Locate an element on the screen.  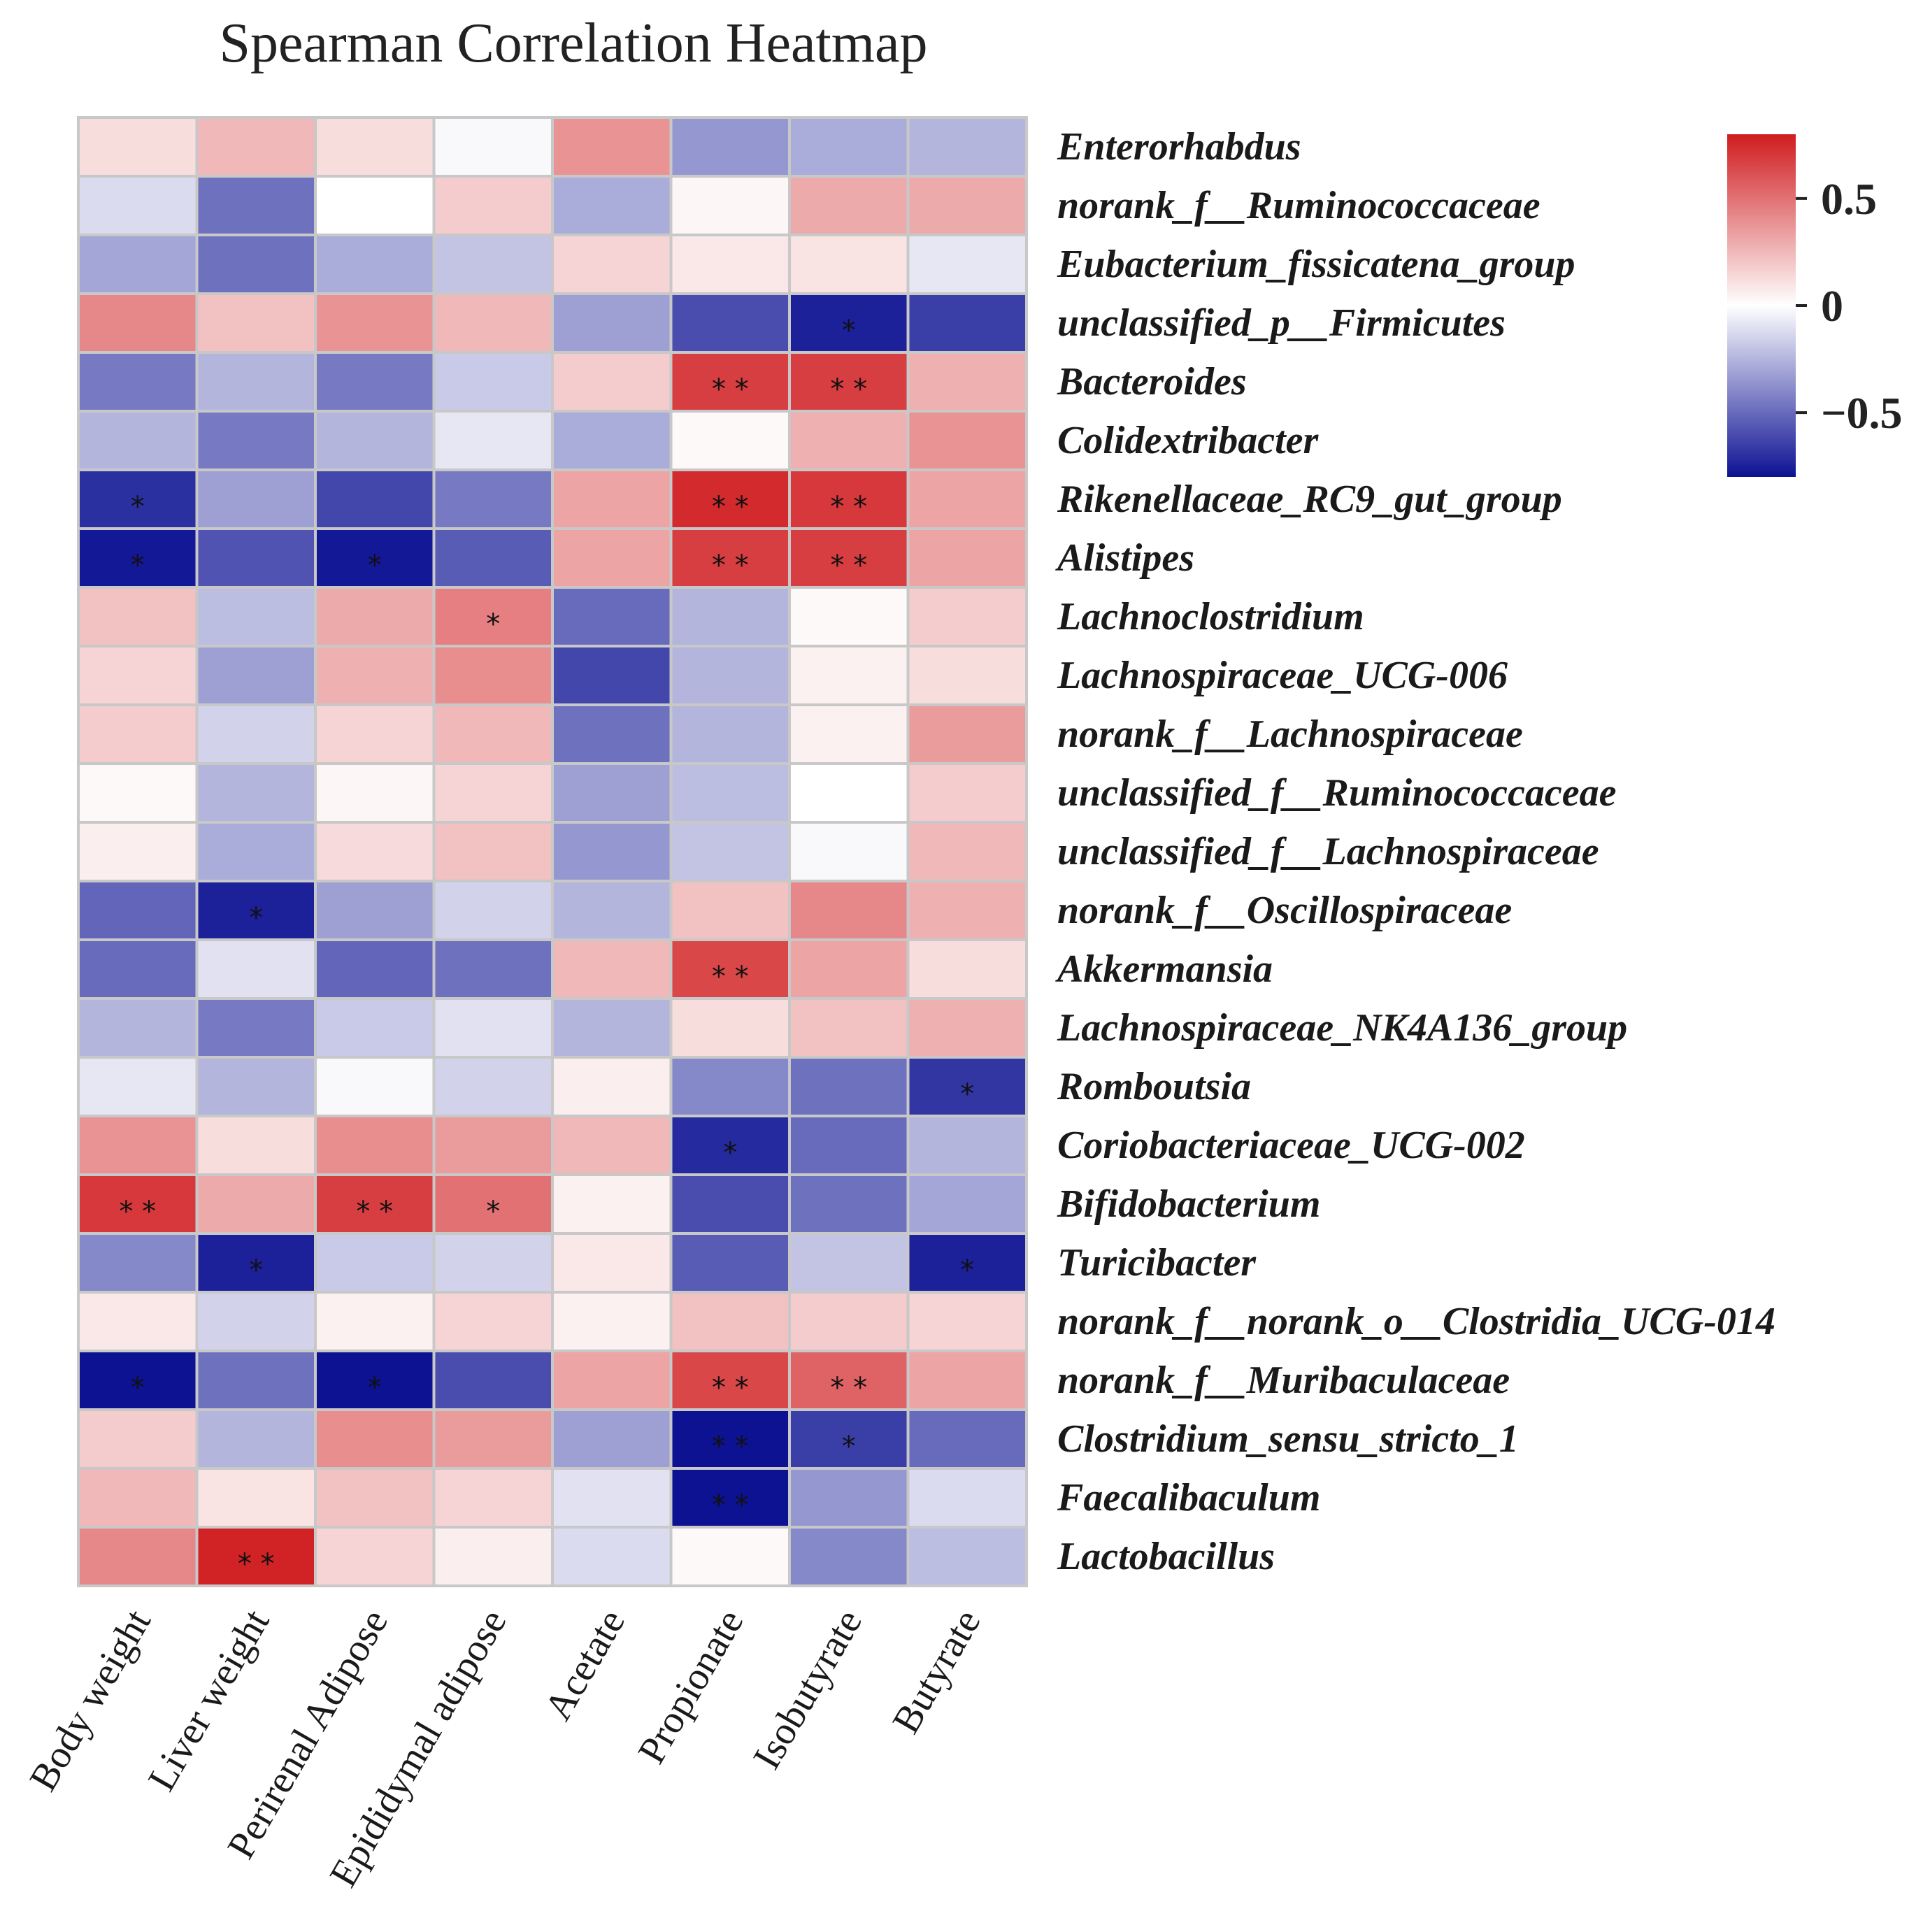
row-label: Turicibacter is located at coordinates (1157, 1263).